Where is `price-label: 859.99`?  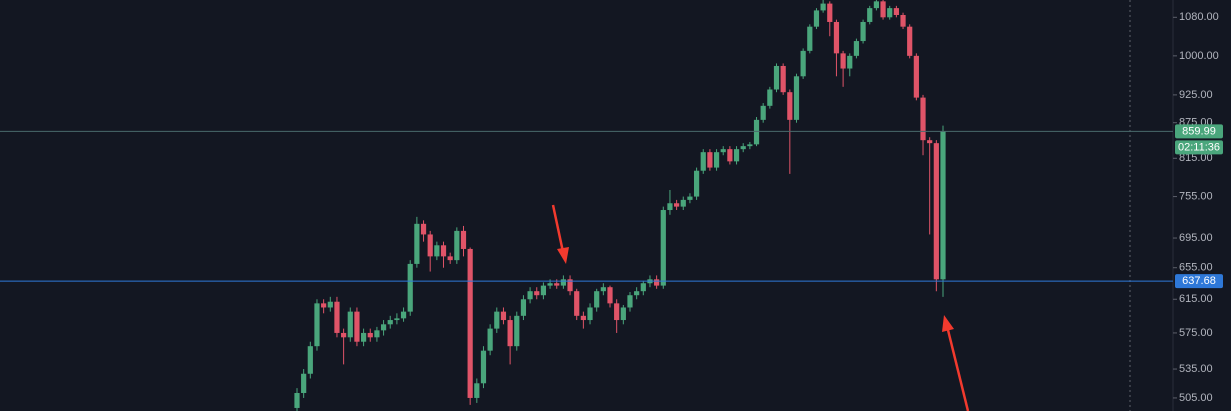
price-label: 859.99 is located at coordinates (1199, 131).